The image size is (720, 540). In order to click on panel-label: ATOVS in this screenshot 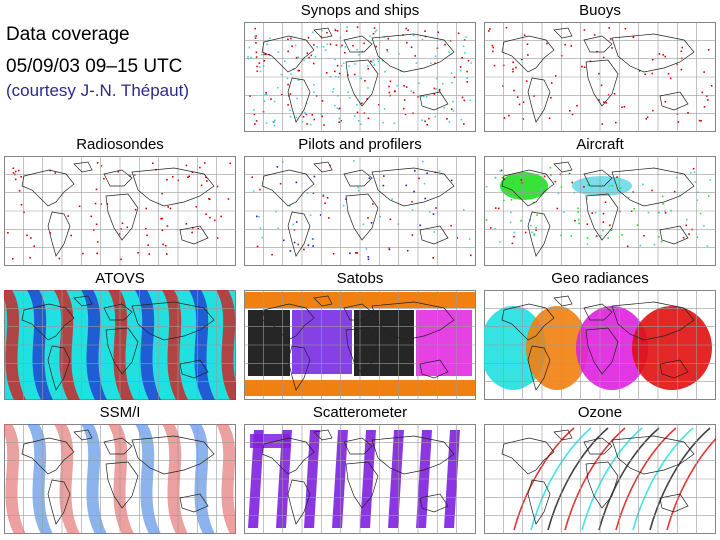, I will do `click(120, 278)`.